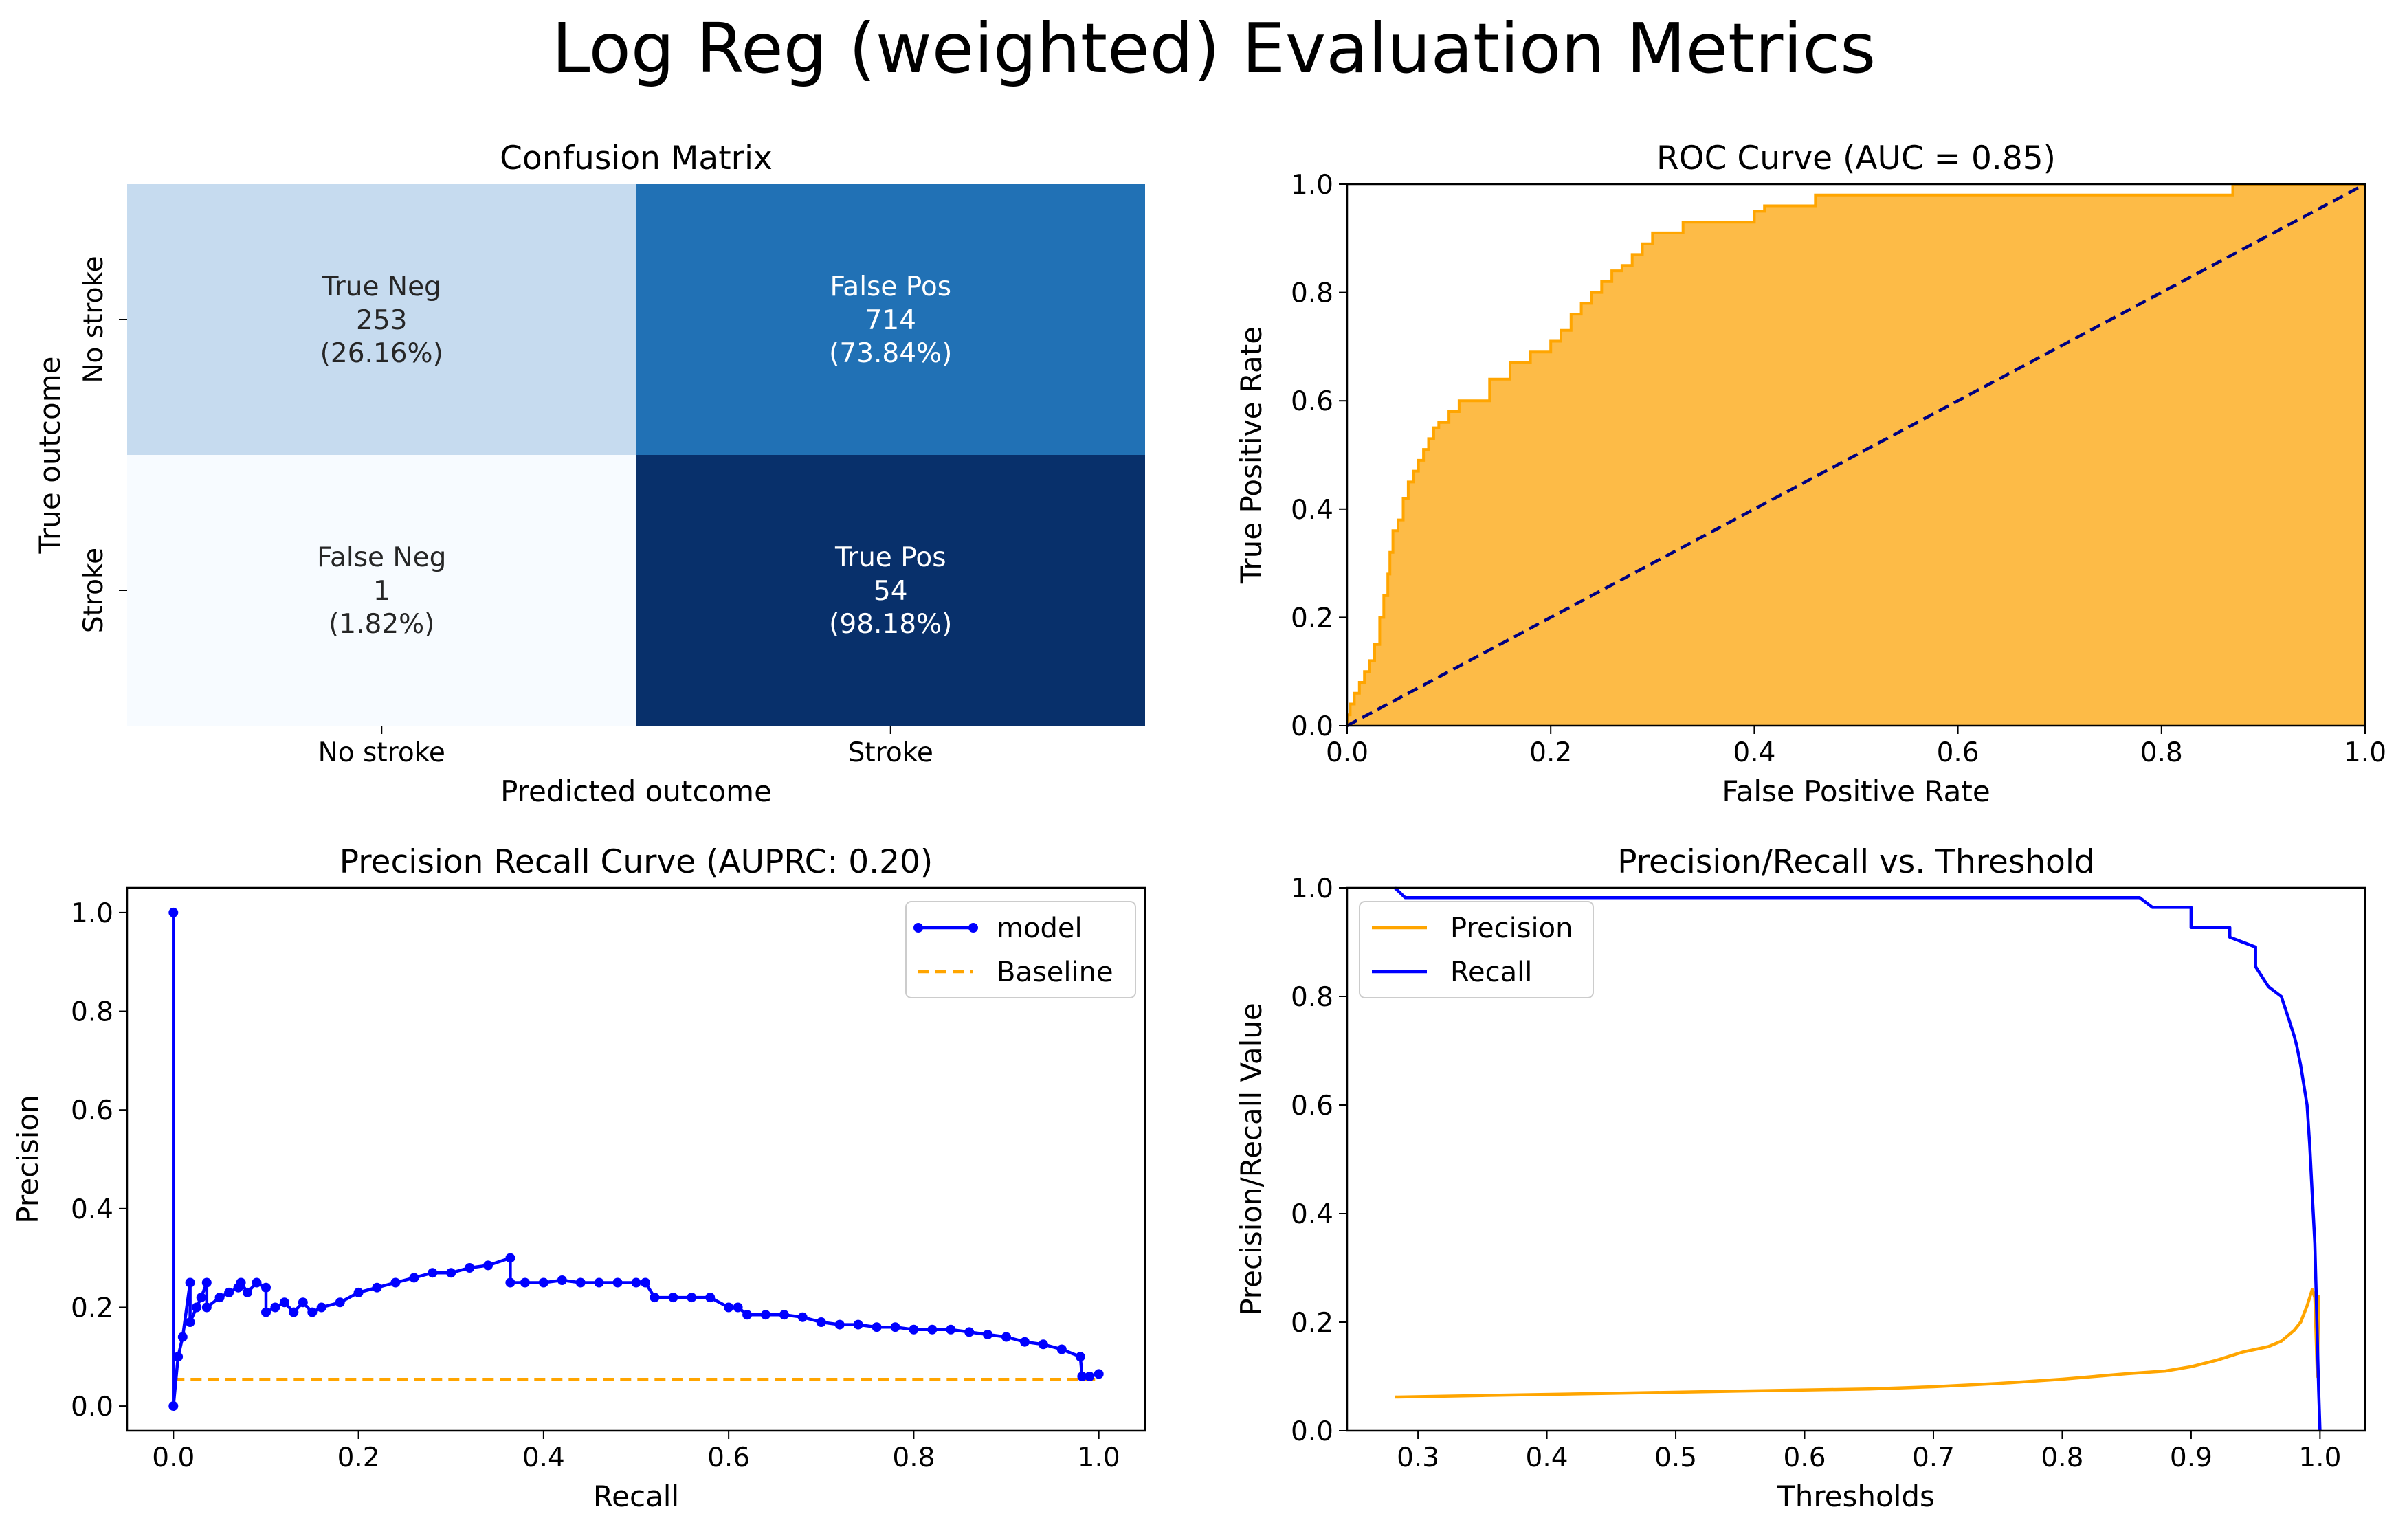 The width and height of the screenshot is (2407, 1540). What do you see at coordinates (1511, 928) in the screenshot?
I see `legend-precision-label: Precision` at bounding box center [1511, 928].